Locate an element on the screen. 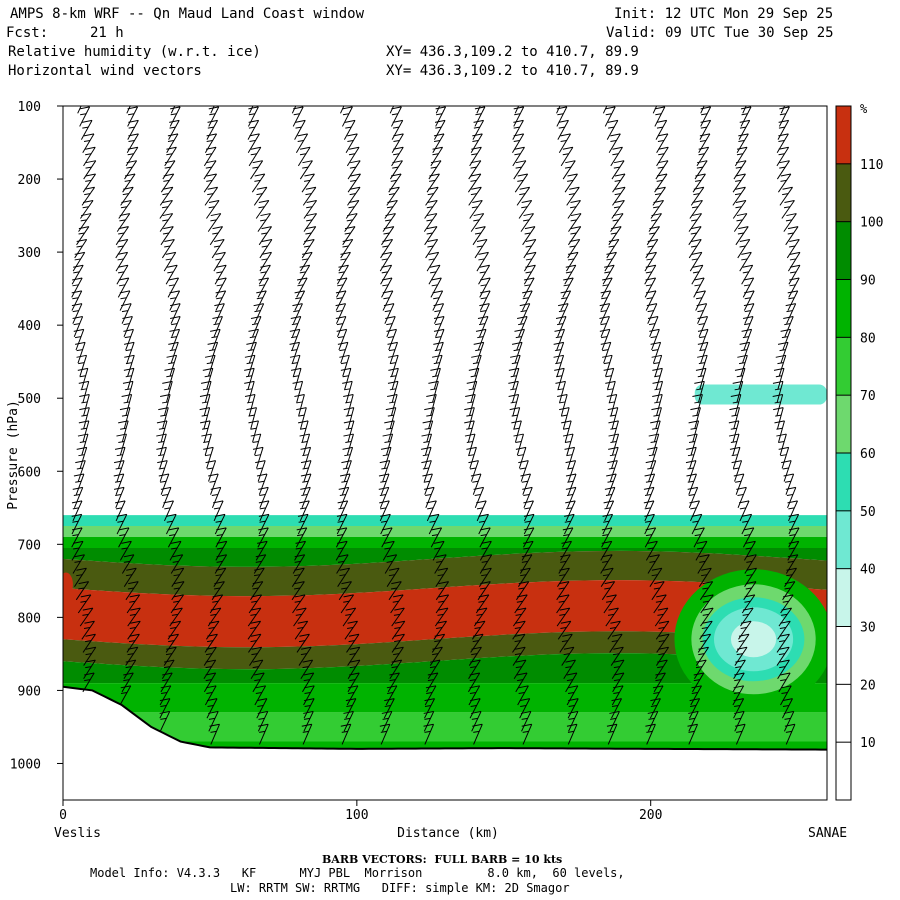 The height and width of the screenshot is (900, 900). colorbar-label: 60 is located at coordinates (868, 454).